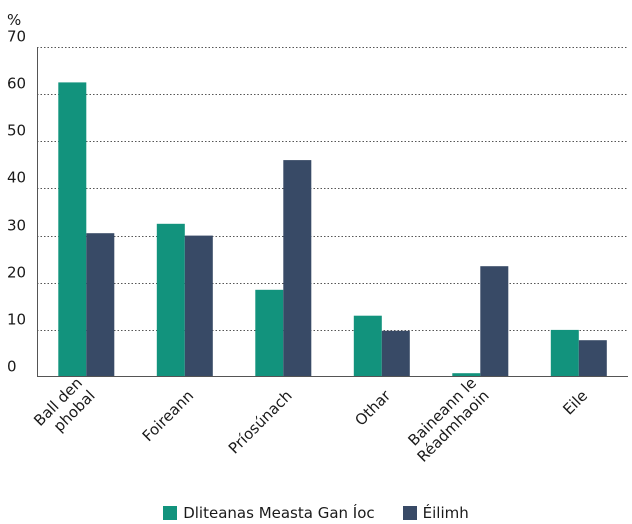 This screenshot has width=632, height=524. I want to click on y-tick-label: 20, so click(16, 273).